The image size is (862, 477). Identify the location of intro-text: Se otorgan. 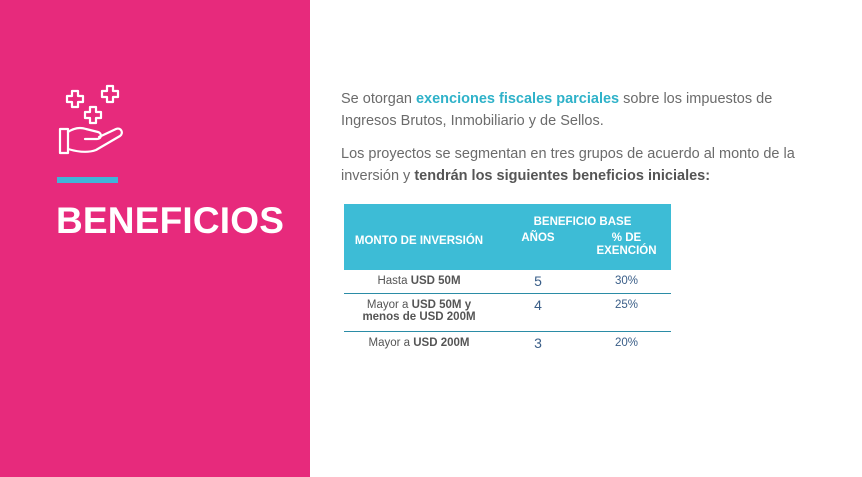
(378, 99).